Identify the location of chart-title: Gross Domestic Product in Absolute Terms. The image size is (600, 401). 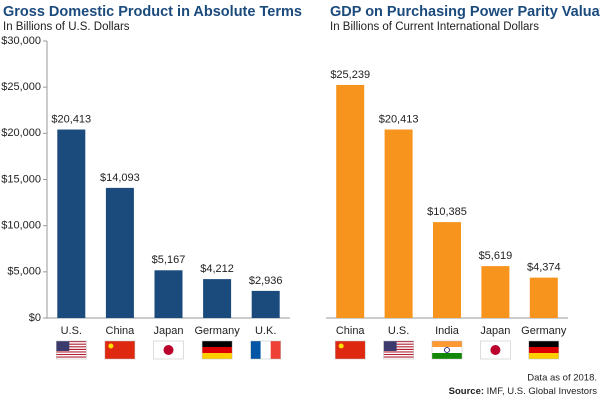
(152, 12).